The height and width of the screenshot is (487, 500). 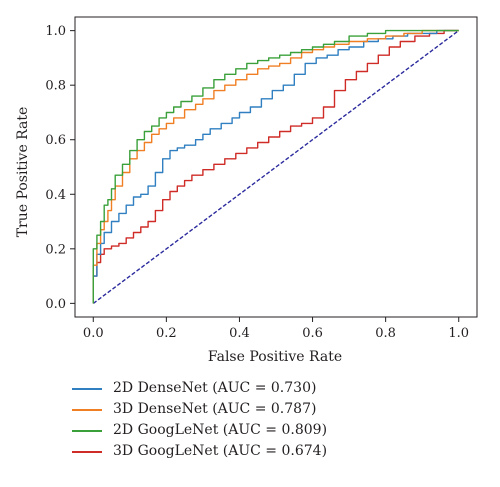 I want to click on x-tick-label: 0.8, so click(x=385, y=333).